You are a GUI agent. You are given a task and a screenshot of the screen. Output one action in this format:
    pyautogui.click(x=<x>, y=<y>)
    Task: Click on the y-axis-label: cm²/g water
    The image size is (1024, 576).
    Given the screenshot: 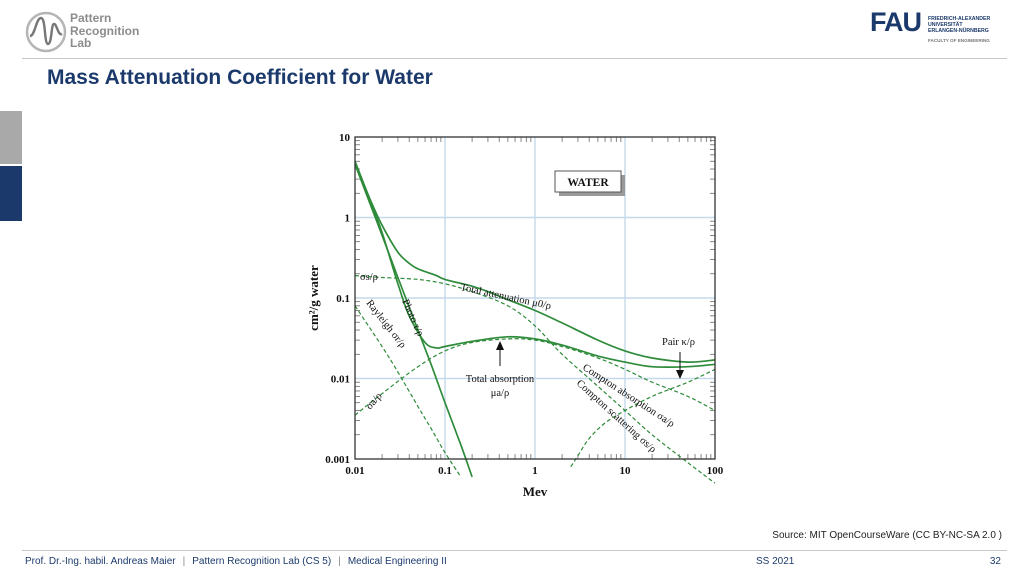 What is the action you would take?
    pyautogui.click(x=313, y=298)
    